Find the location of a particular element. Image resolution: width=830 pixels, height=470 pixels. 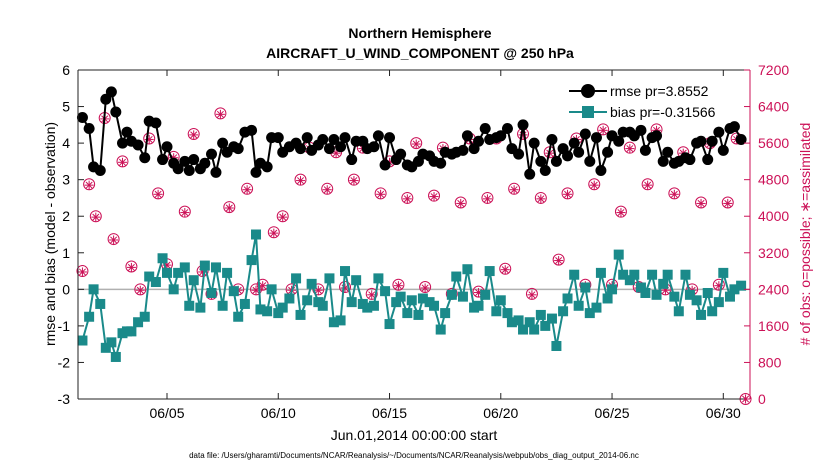

y-left-tick-label: 6 is located at coordinates (66, 70).